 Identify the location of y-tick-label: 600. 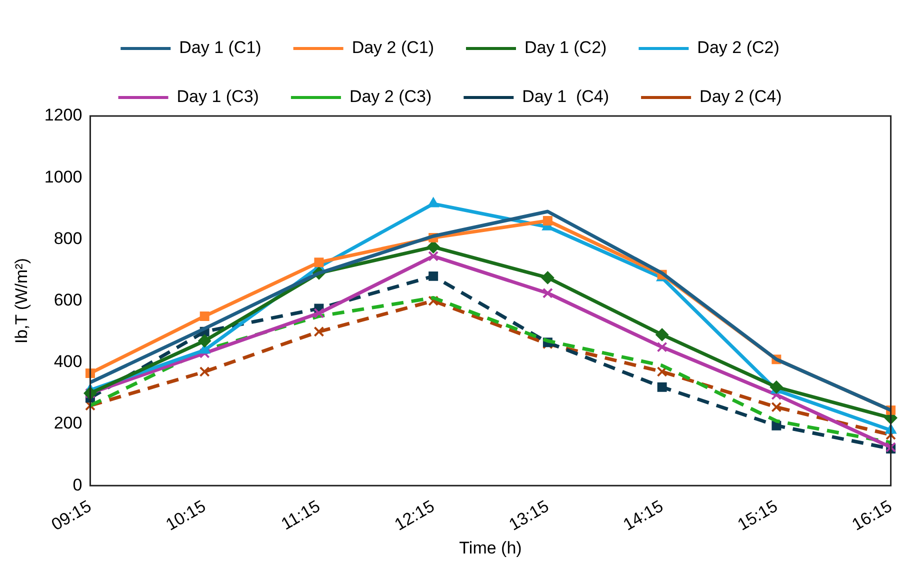
(68, 300).